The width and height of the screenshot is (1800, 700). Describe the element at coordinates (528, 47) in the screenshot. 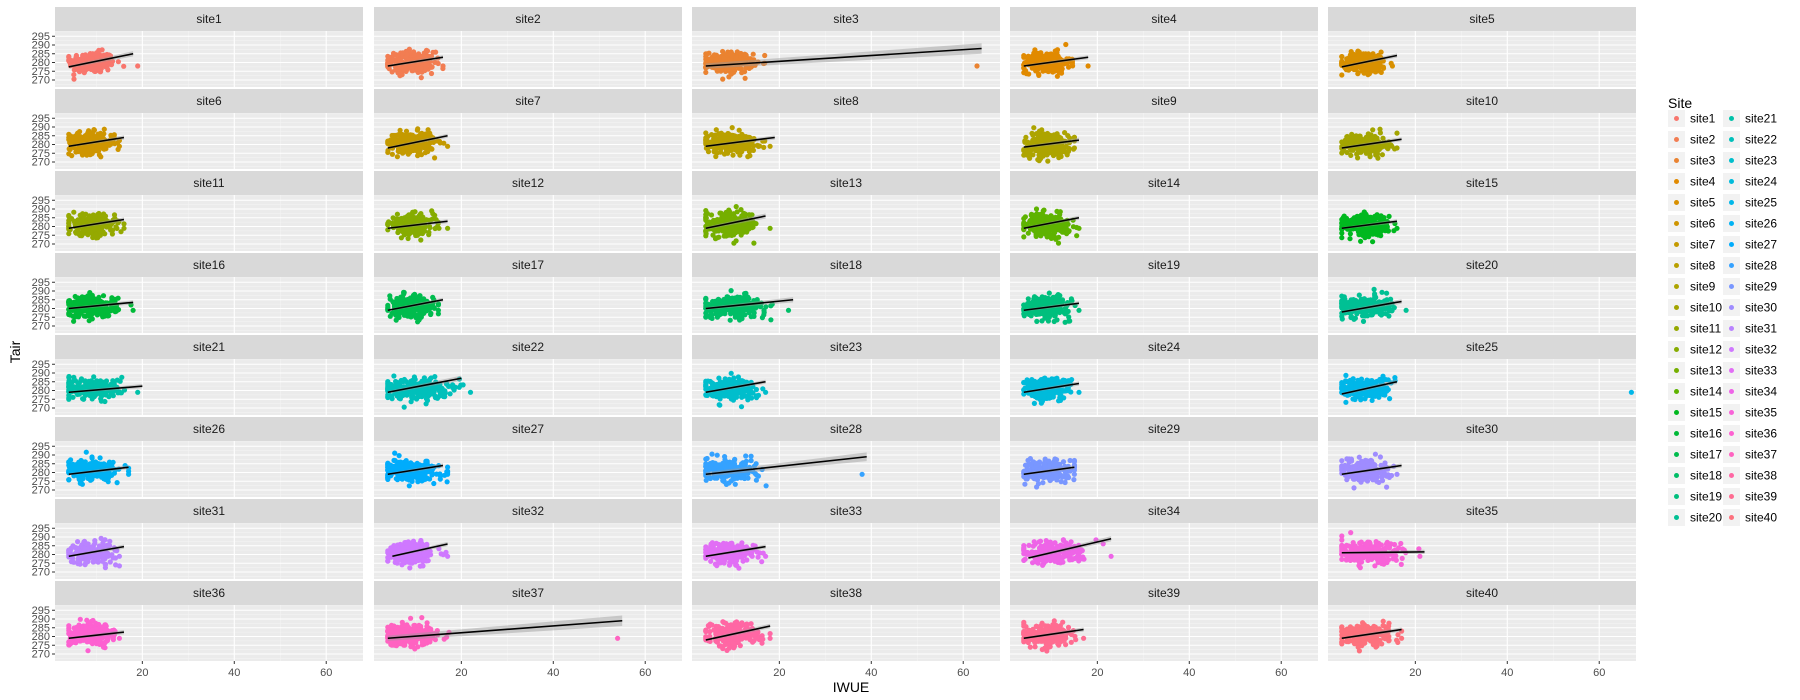

I see `facet-panel-site2: site2` at that location.